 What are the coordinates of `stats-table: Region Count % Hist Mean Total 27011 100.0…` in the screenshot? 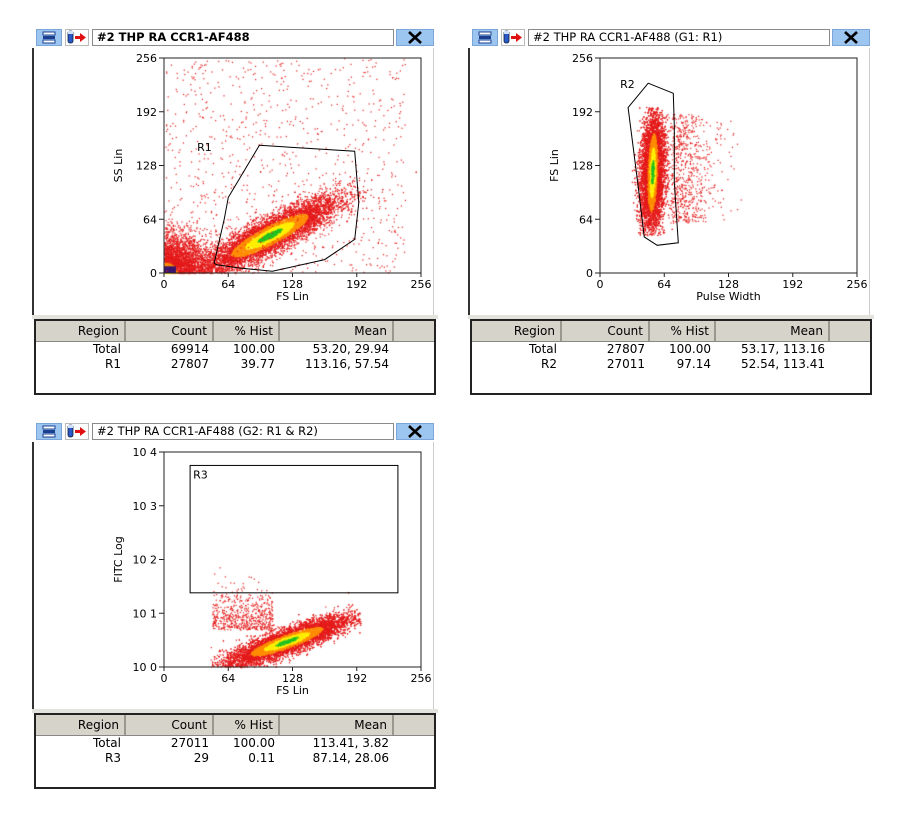 It's located at (235, 751).